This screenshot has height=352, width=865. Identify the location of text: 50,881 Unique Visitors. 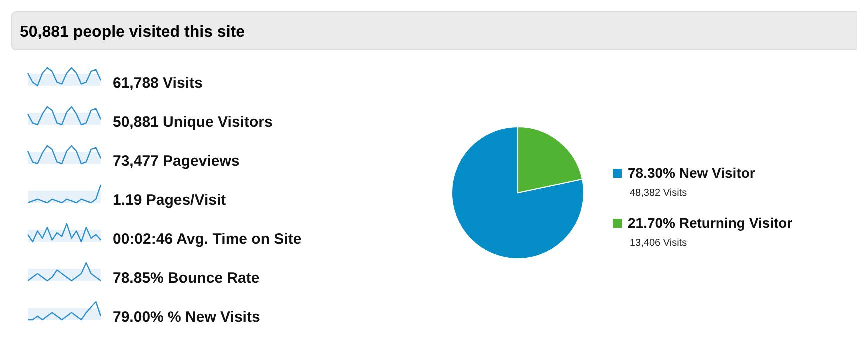
(193, 122).